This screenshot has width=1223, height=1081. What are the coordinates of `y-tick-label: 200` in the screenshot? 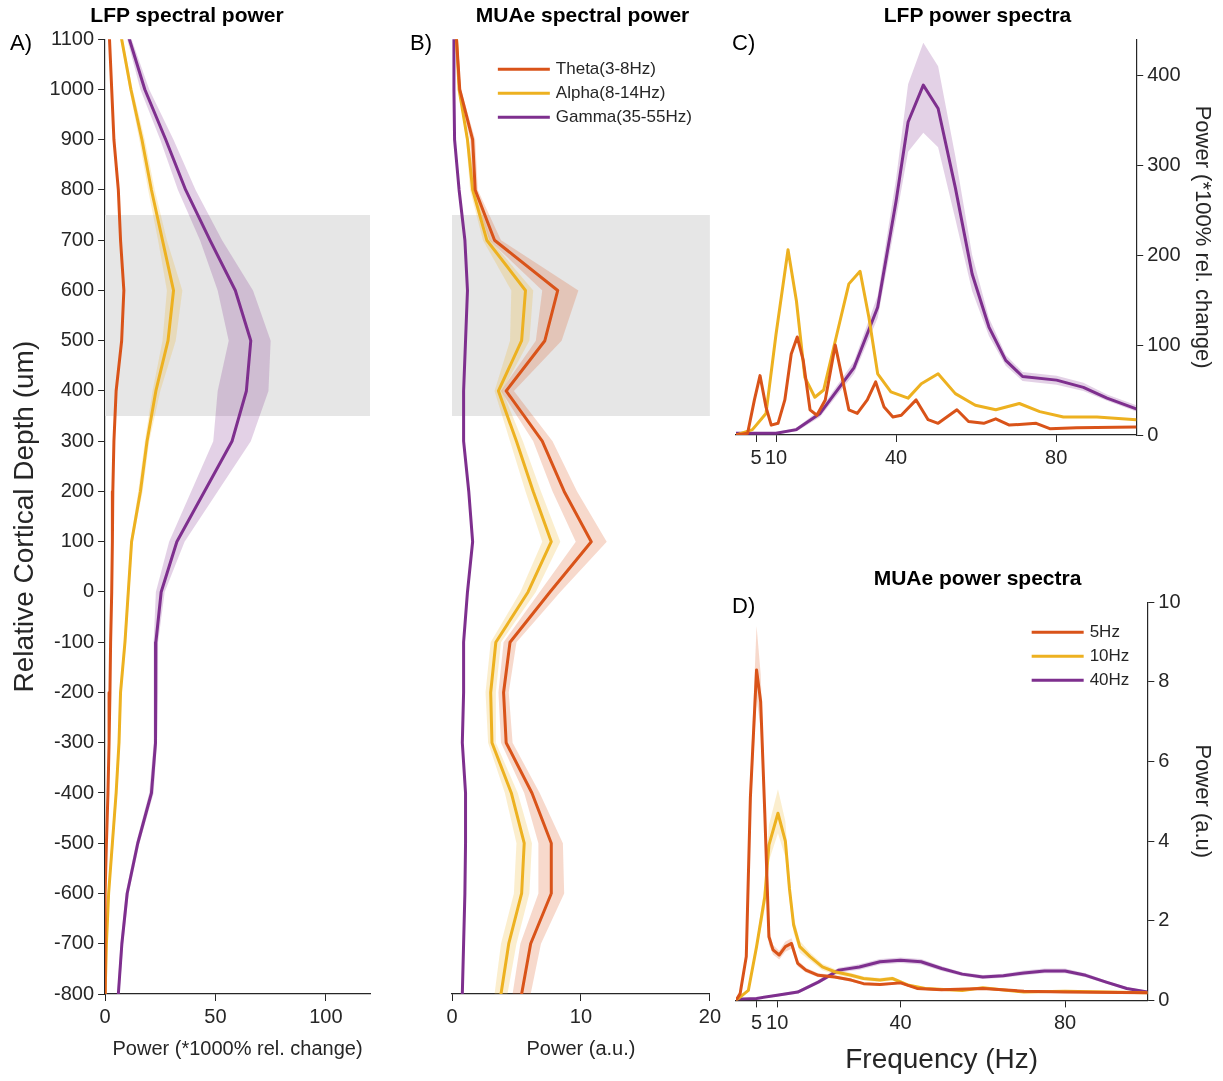 It's located at (77, 489).